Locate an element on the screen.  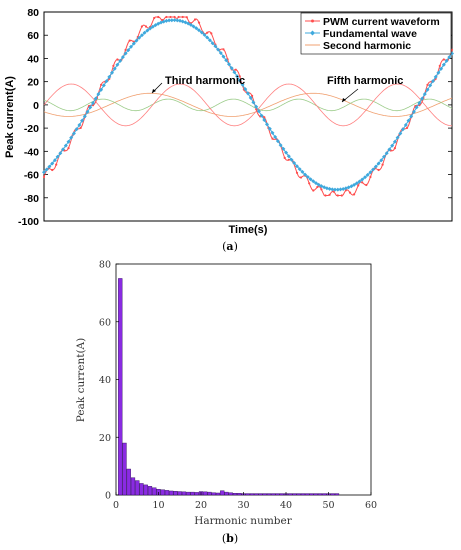
panel-b-x-ticks: 0 10 20 30 40 50 60 is located at coordinates (245, 501).